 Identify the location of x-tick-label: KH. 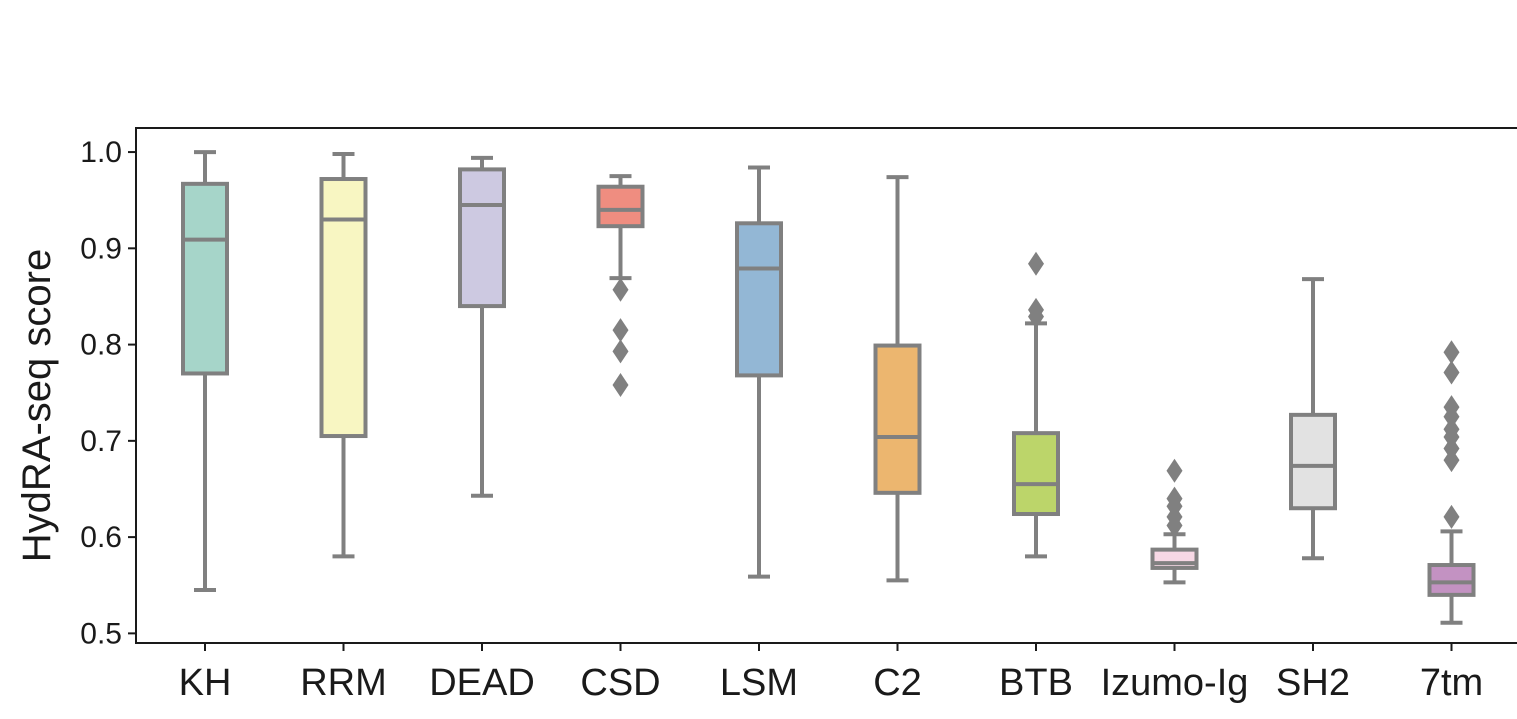
(205, 683).